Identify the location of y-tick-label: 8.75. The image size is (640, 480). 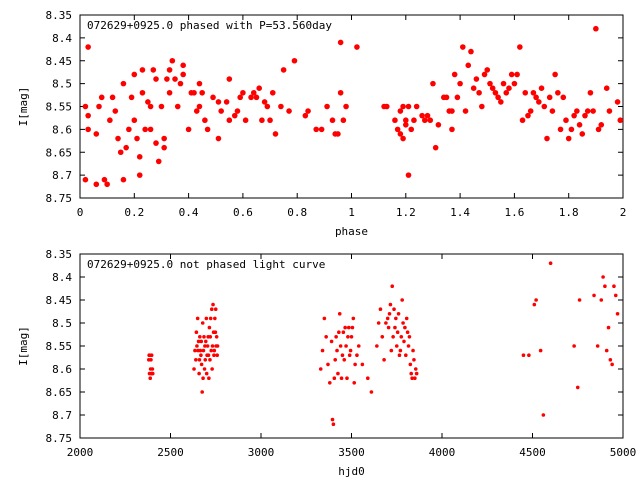
(59, 438).